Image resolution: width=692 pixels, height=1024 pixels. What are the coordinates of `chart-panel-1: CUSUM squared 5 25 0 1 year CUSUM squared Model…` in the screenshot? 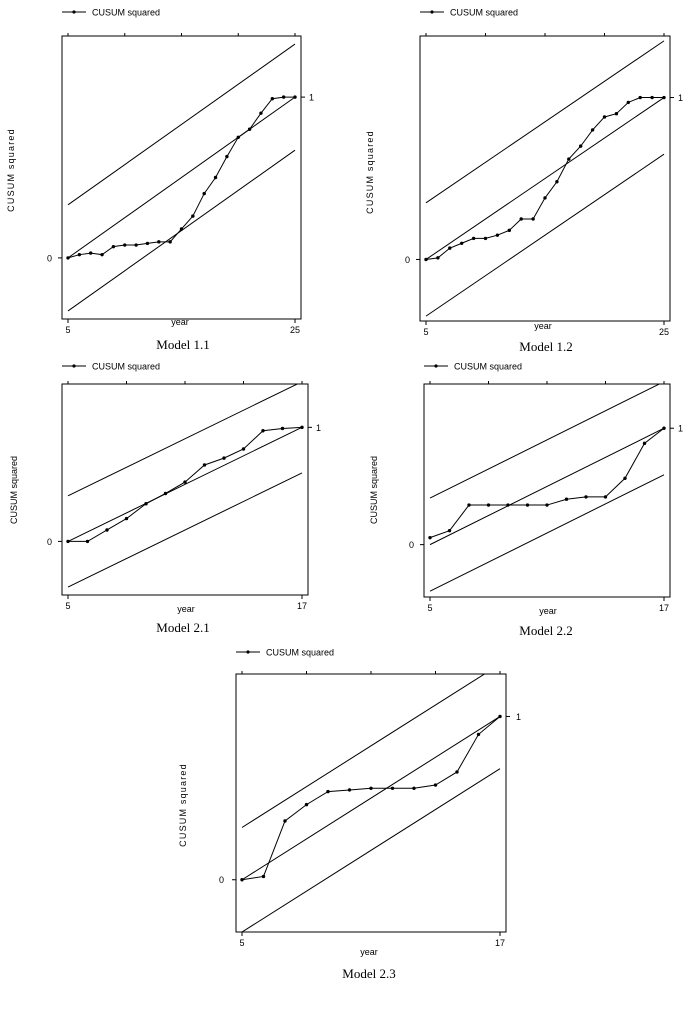 It's located at (160, 180).